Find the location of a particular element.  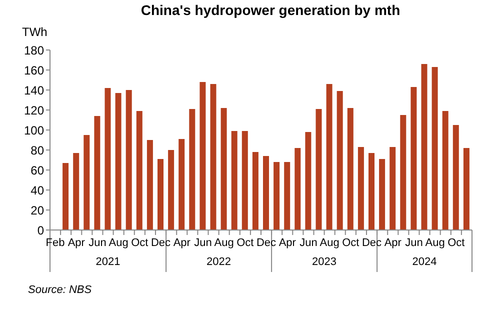

y-tick-label: 120 is located at coordinates (34, 110).